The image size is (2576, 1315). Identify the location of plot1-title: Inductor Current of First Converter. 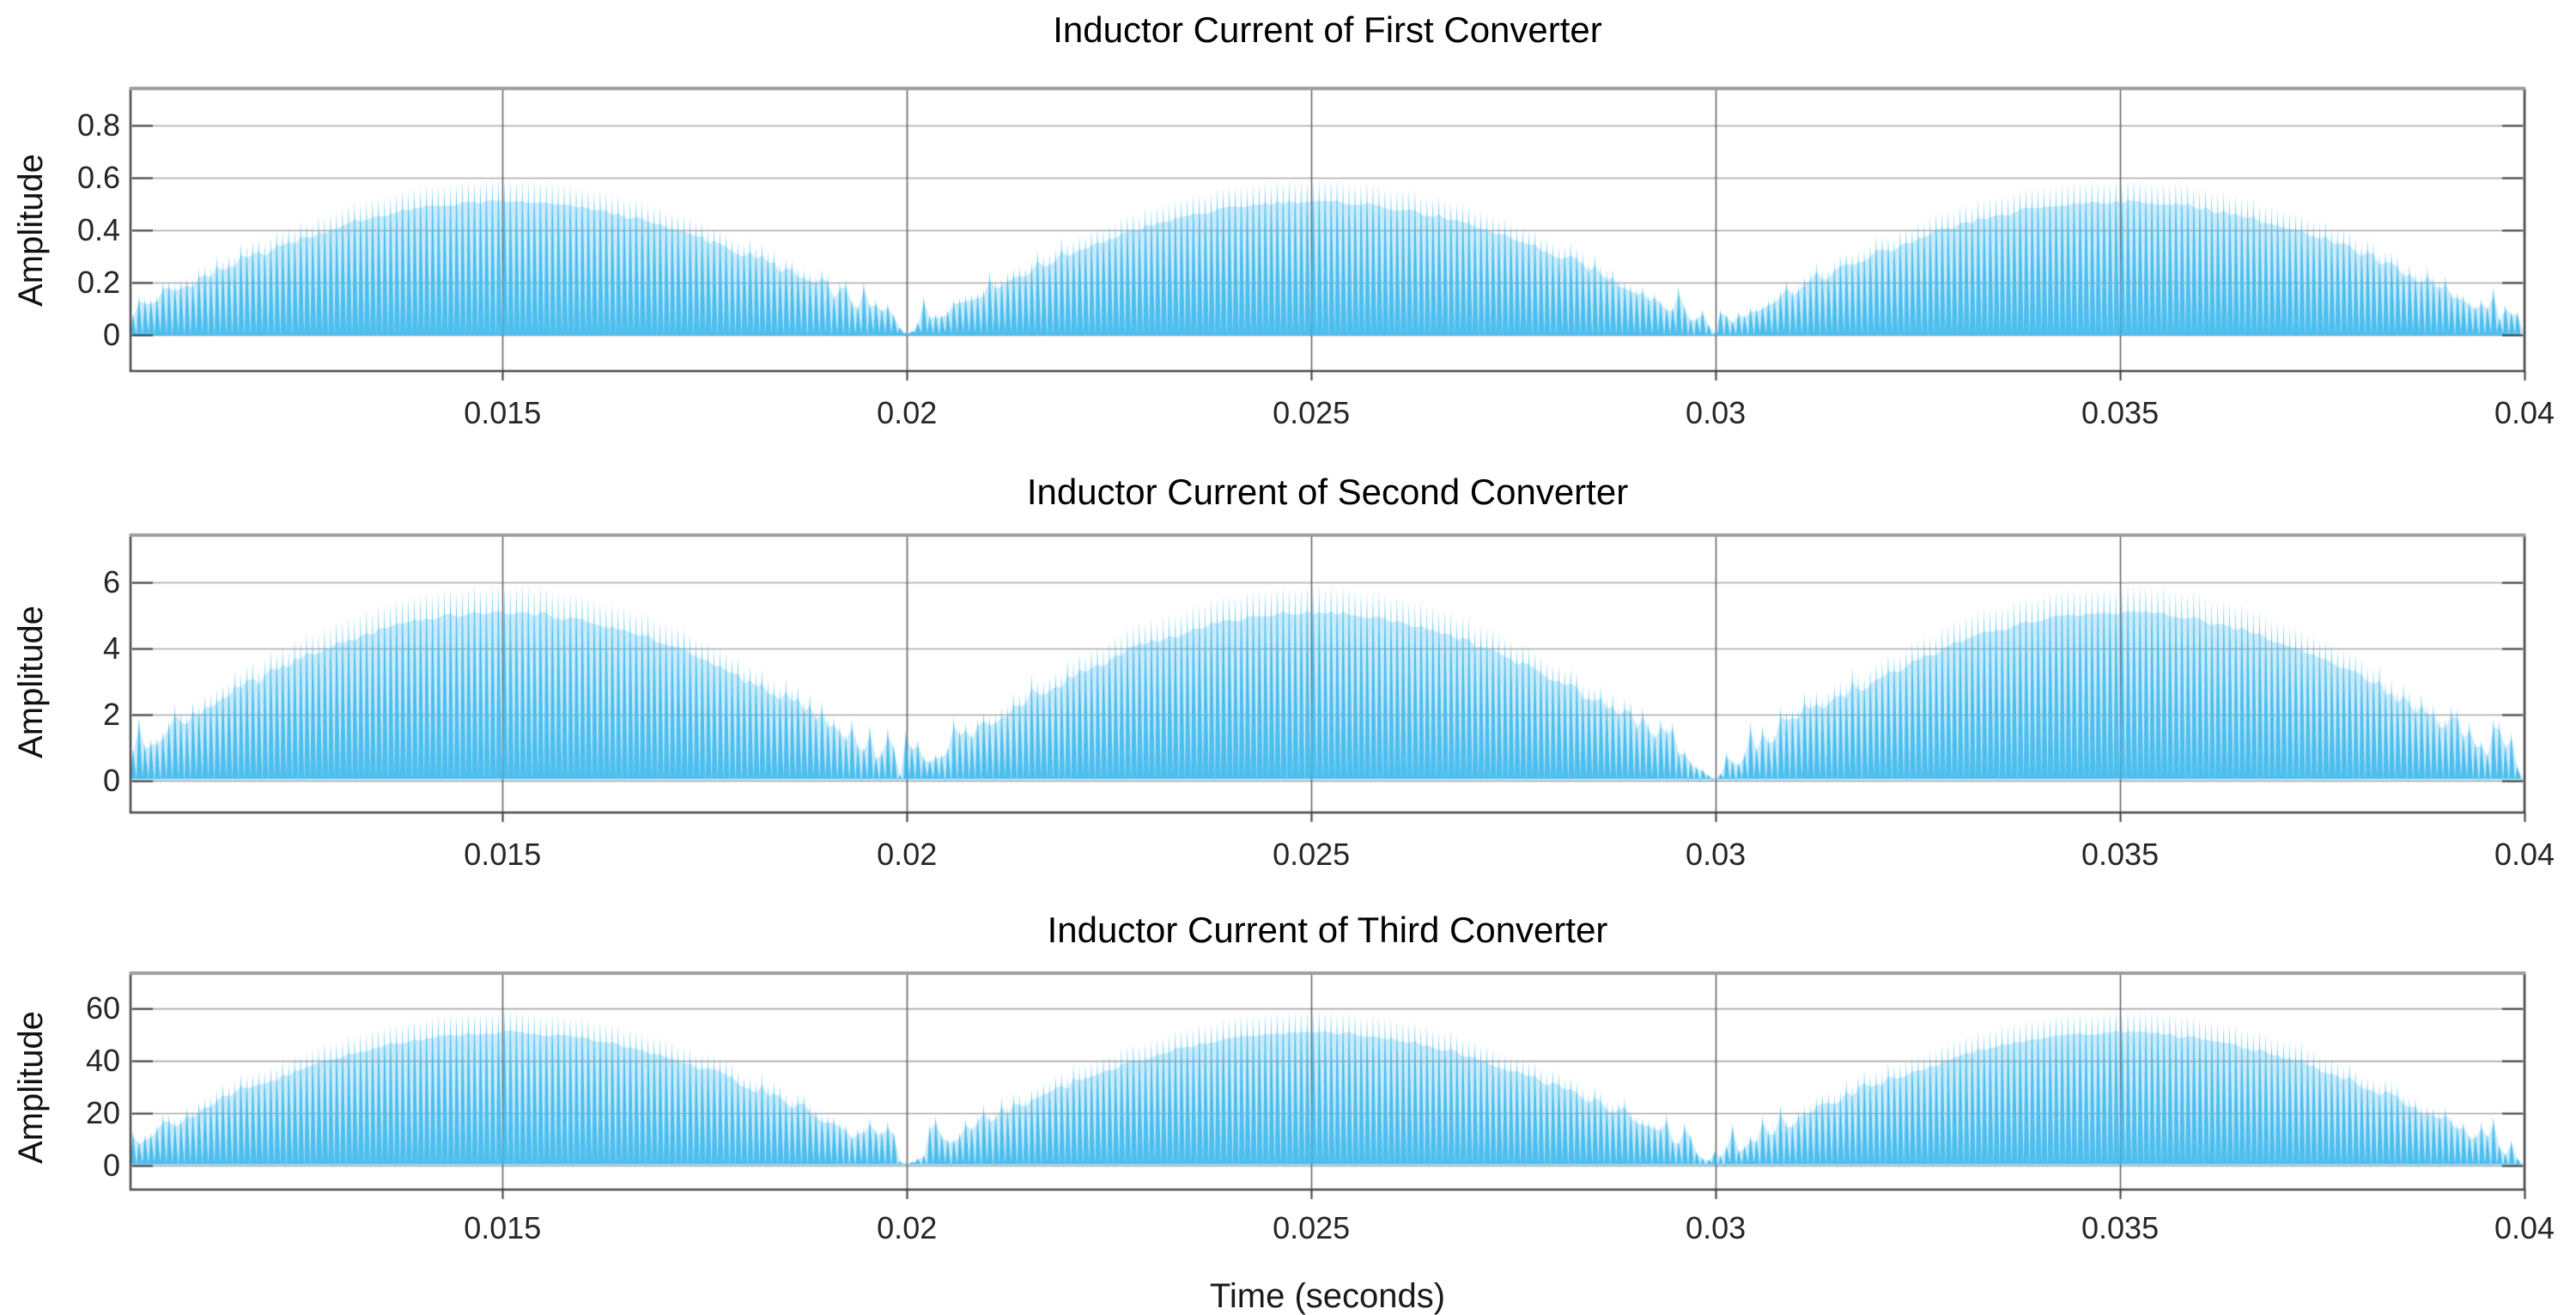
(1327, 29).